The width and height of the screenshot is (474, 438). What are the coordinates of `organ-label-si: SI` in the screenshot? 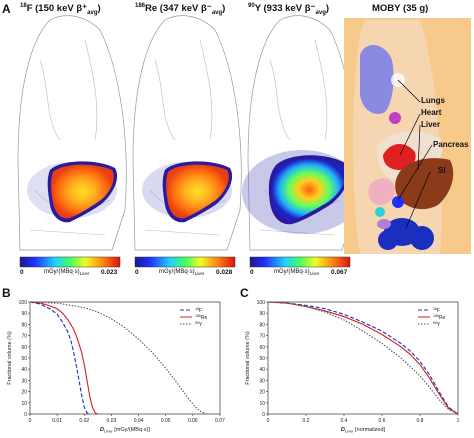 It's located at (442, 170).